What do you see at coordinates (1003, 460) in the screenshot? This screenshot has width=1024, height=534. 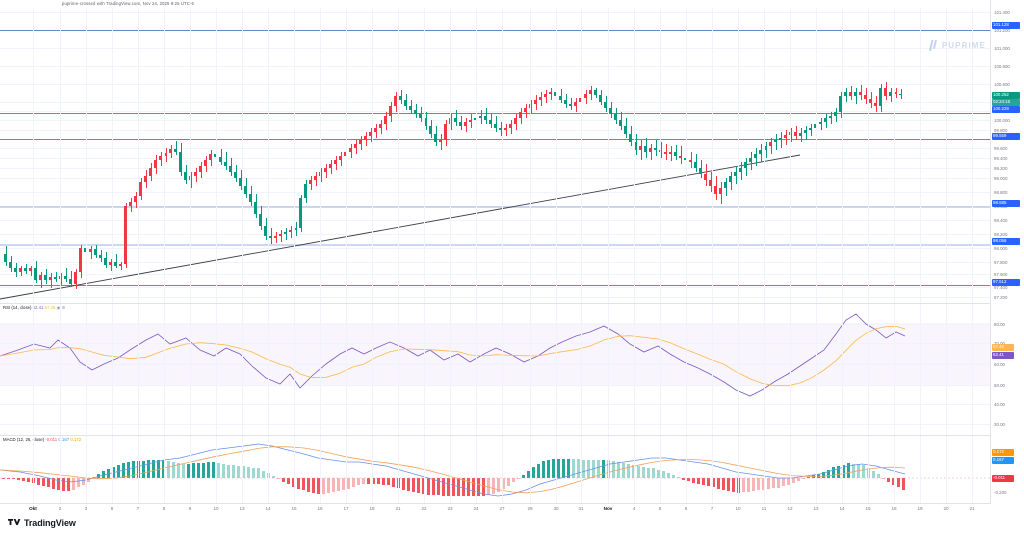 I see `macd-line-badge: 0.167` at bounding box center [1003, 460].